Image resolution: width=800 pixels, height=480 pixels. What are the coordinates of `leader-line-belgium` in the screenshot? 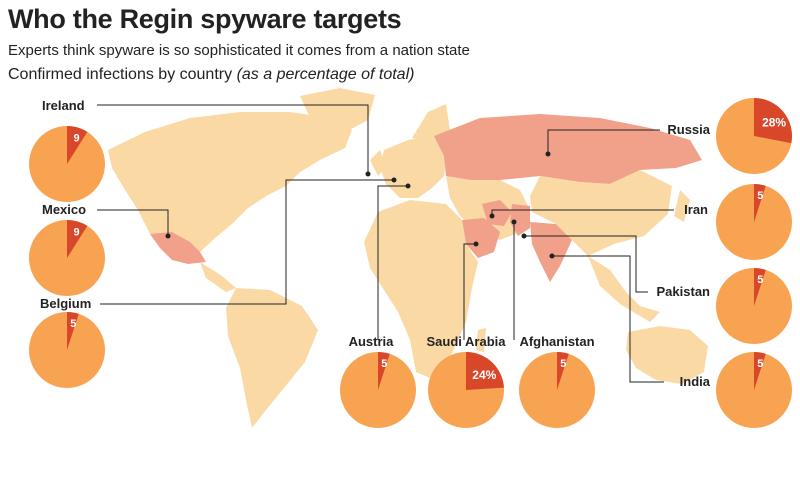 It's located at (247, 242).